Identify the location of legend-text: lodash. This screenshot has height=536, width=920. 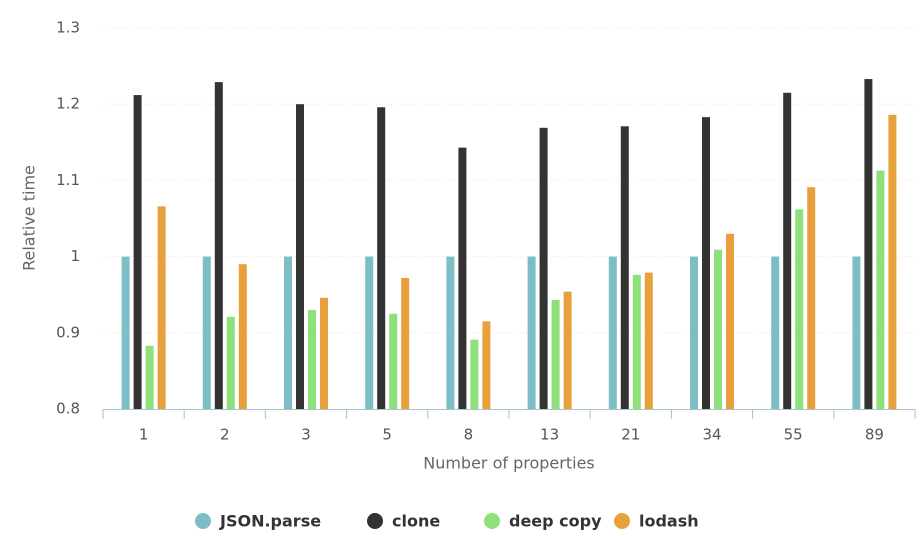
(669, 521).